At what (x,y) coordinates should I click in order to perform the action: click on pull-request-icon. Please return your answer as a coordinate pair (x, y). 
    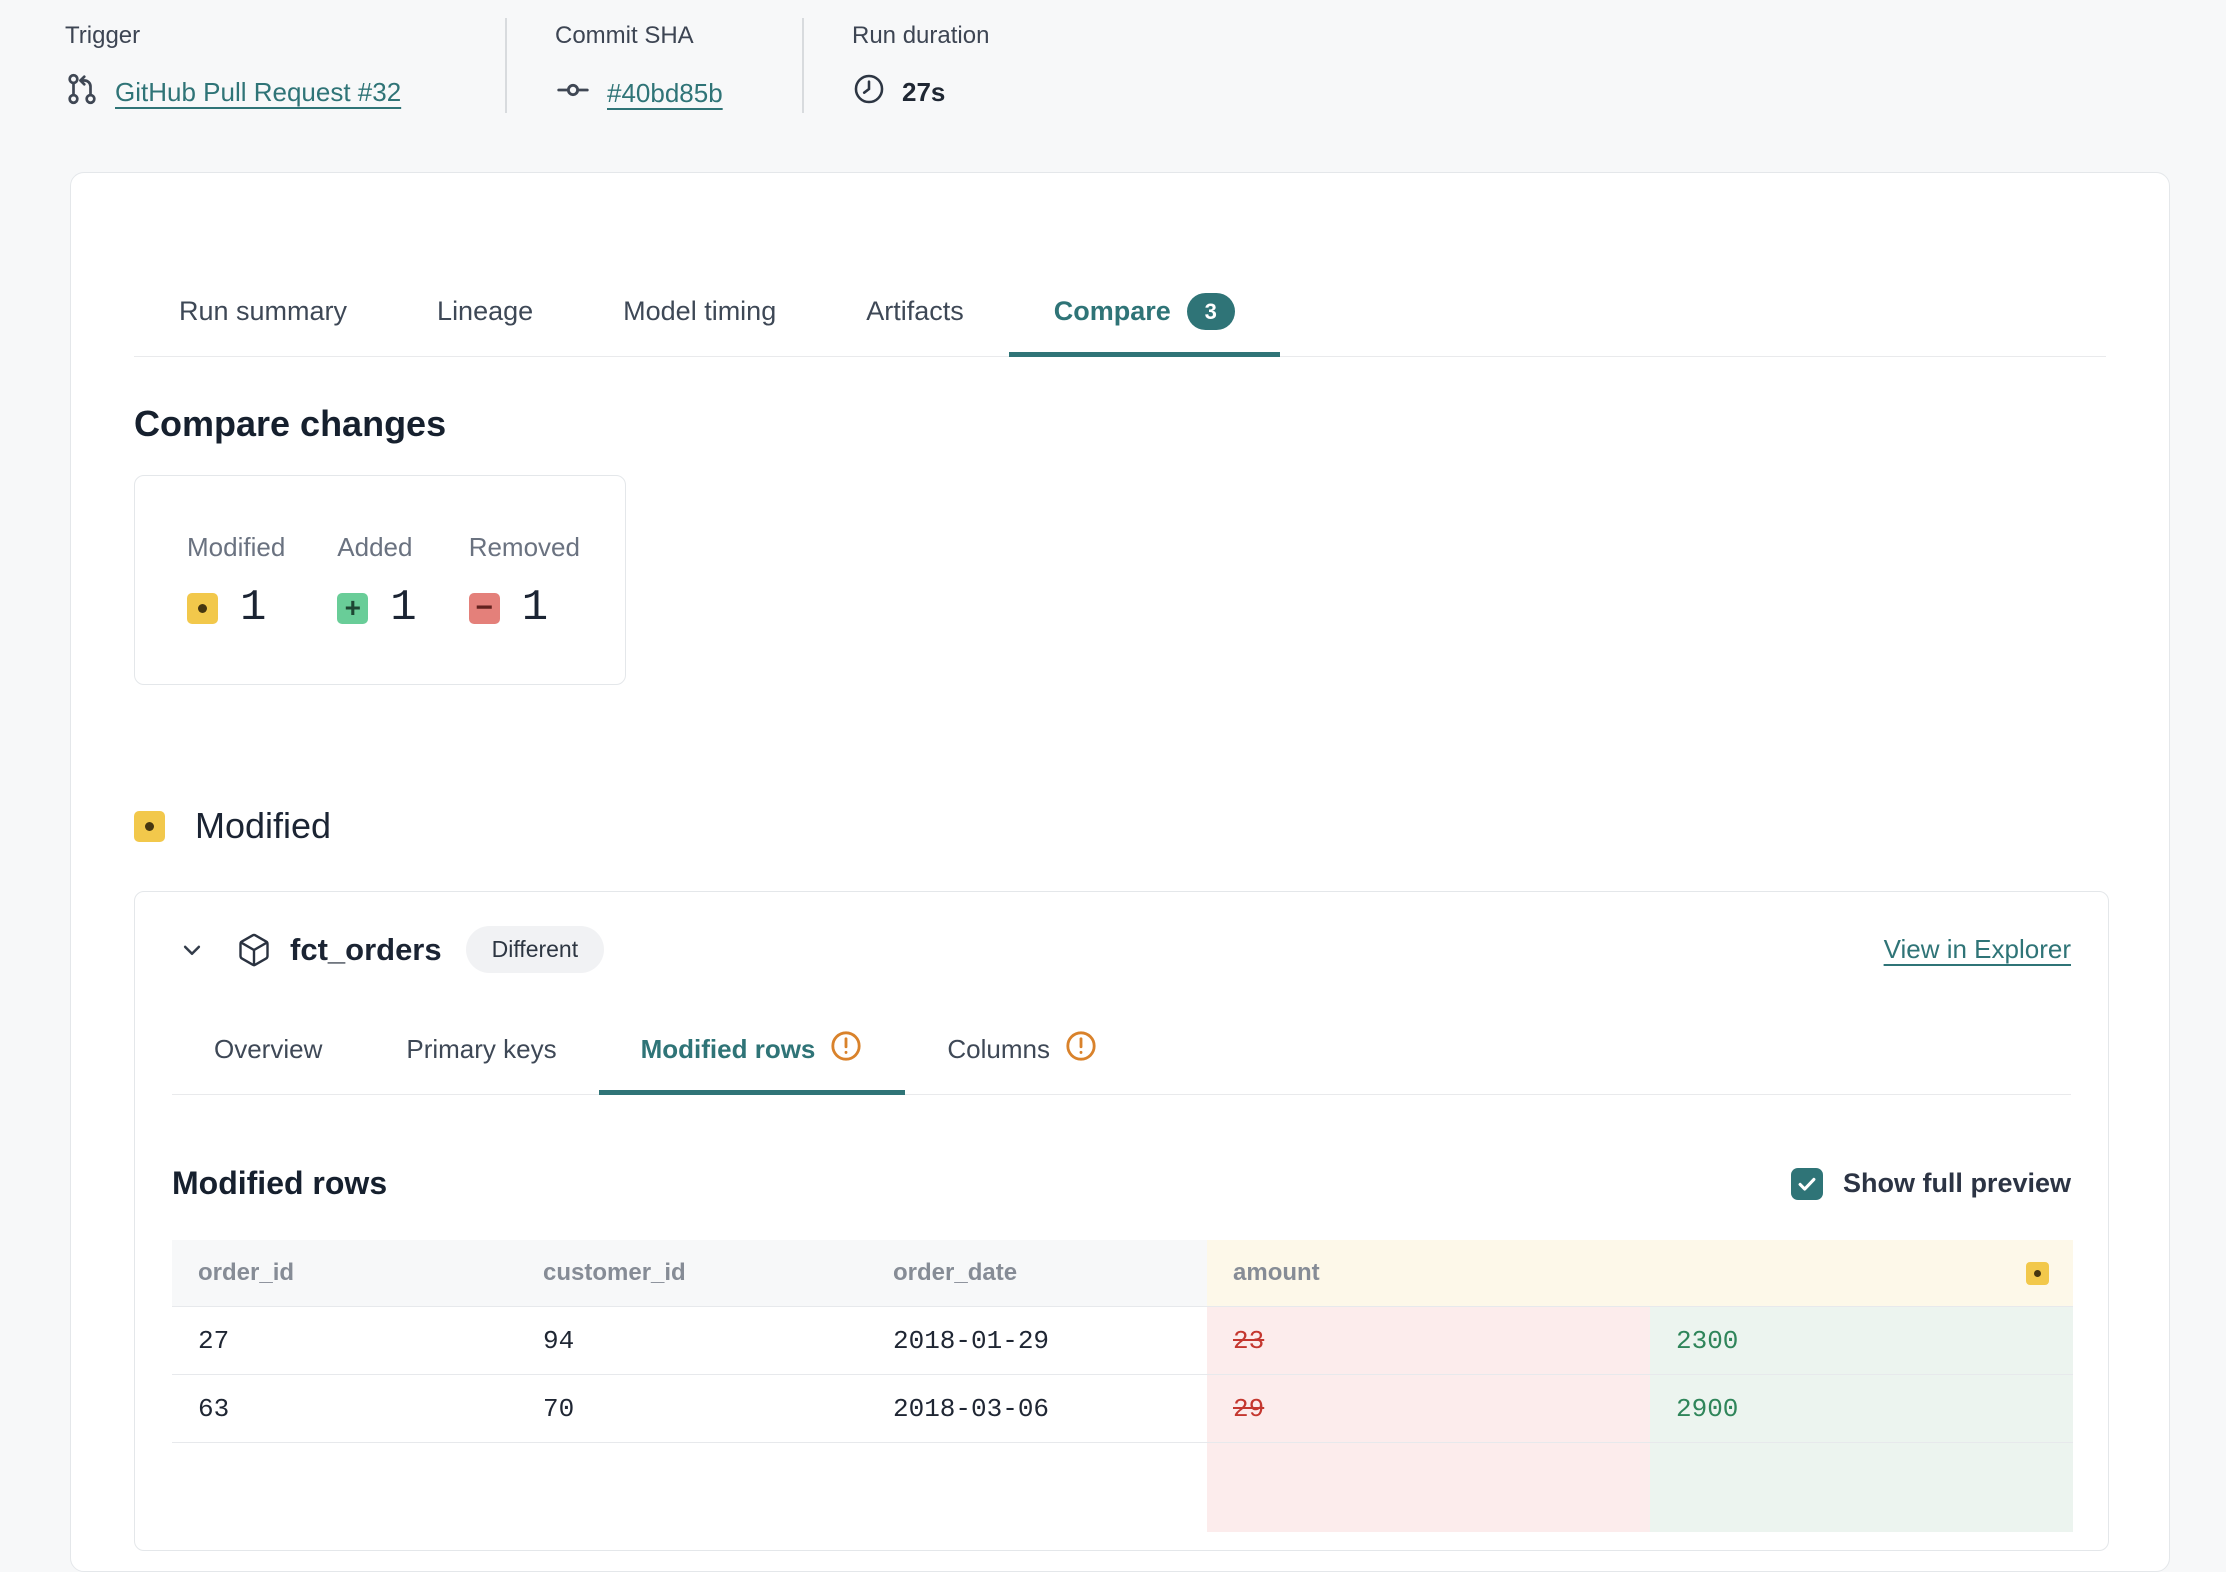
    Looking at the image, I should click on (82, 92).